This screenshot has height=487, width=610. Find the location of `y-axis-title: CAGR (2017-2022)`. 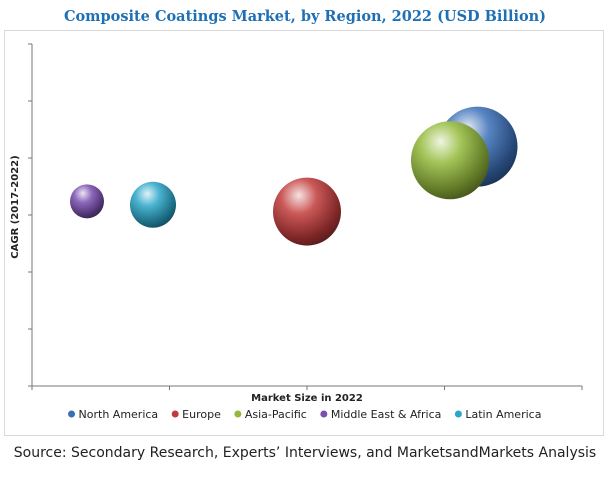

y-axis-title: CAGR (2017-2022) is located at coordinates (15, 206).